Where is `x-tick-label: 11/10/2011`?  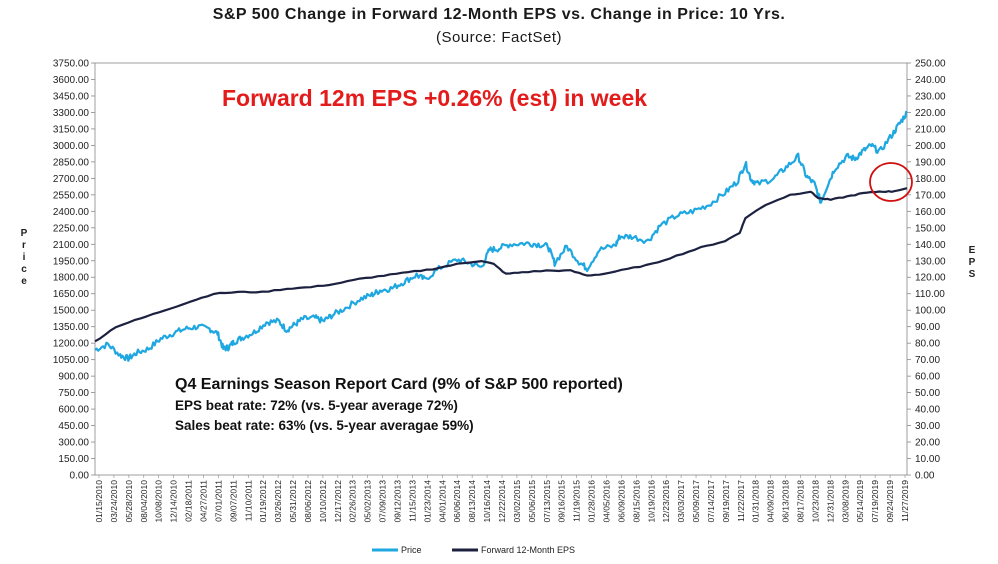
x-tick-label: 11/10/2011 is located at coordinates (248, 501).